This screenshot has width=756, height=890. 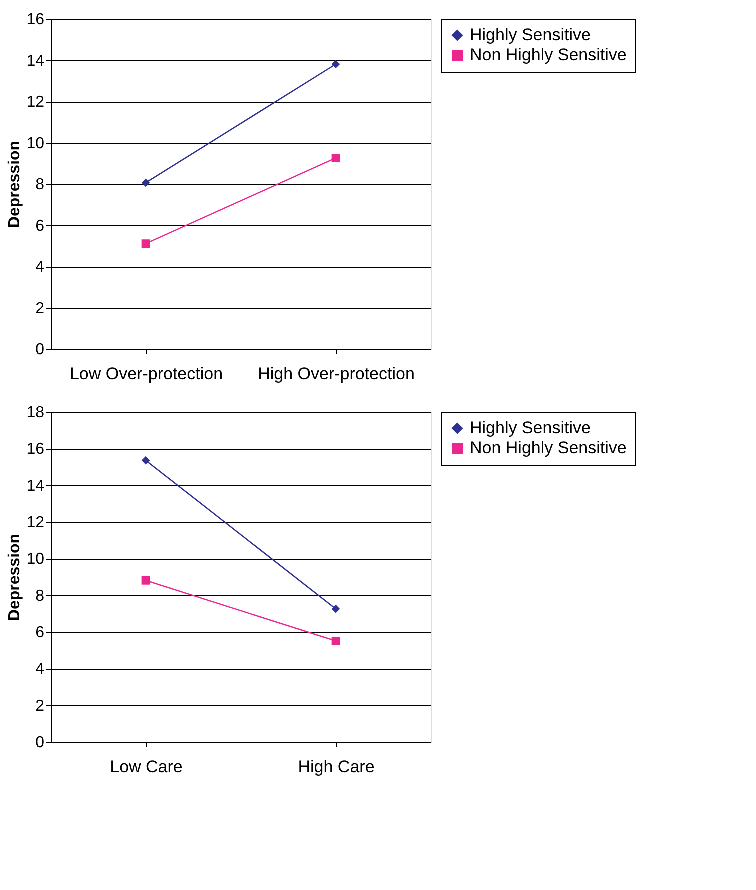 I want to click on x-tick-label: Low Over-protection, so click(x=147, y=374).